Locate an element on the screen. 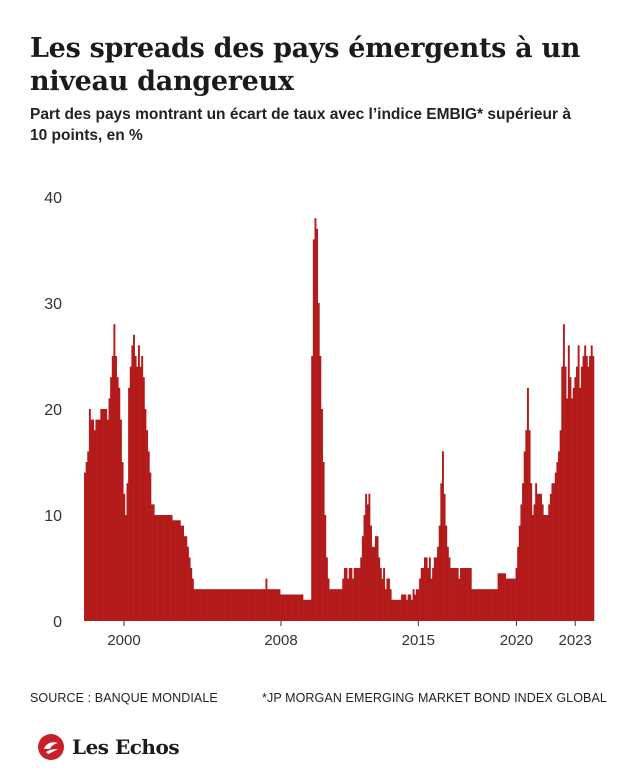 The image size is (620, 775). brand-name: Les Echos is located at coordinates (126, 747).